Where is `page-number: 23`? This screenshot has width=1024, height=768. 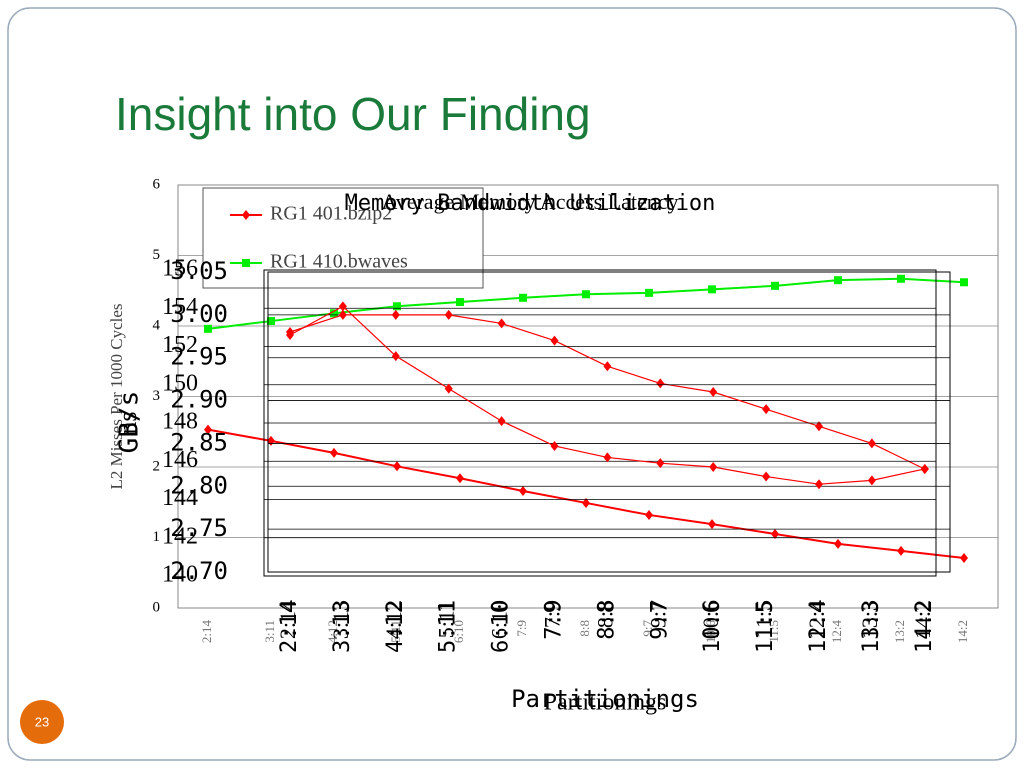 page-number: 23 is located at coordinates (42, 721).